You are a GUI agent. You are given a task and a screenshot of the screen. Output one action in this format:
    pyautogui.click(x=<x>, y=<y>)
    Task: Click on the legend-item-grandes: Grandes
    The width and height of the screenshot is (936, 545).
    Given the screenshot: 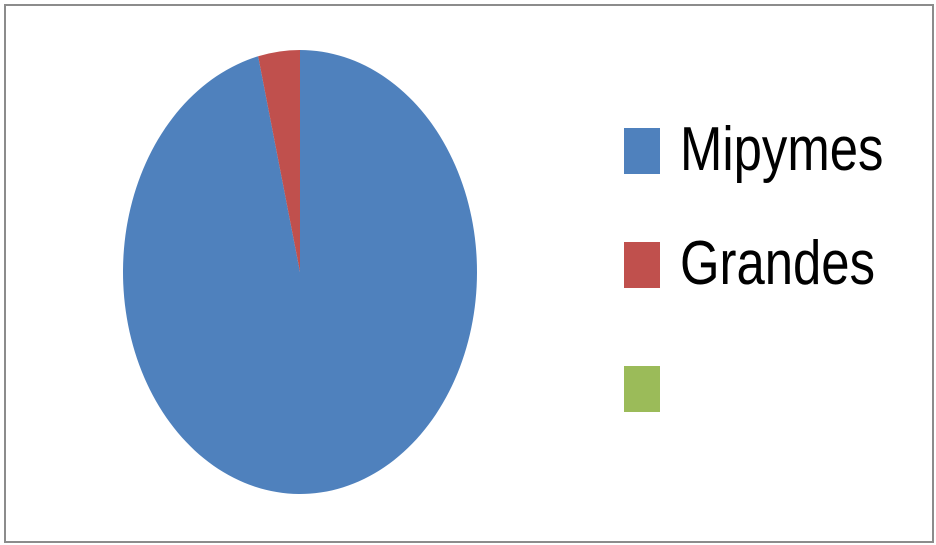 What is the action you would take?
    pyautogui.click(x=774, y=292)
    